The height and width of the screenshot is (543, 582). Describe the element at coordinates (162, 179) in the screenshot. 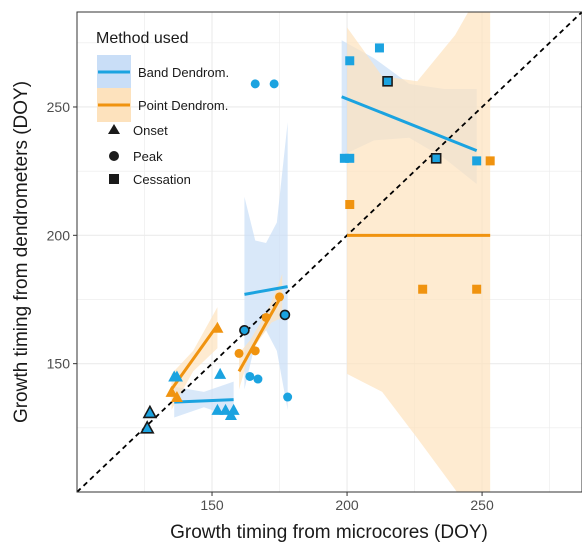

I see `legend-label-cessation: Cessation` at that location.